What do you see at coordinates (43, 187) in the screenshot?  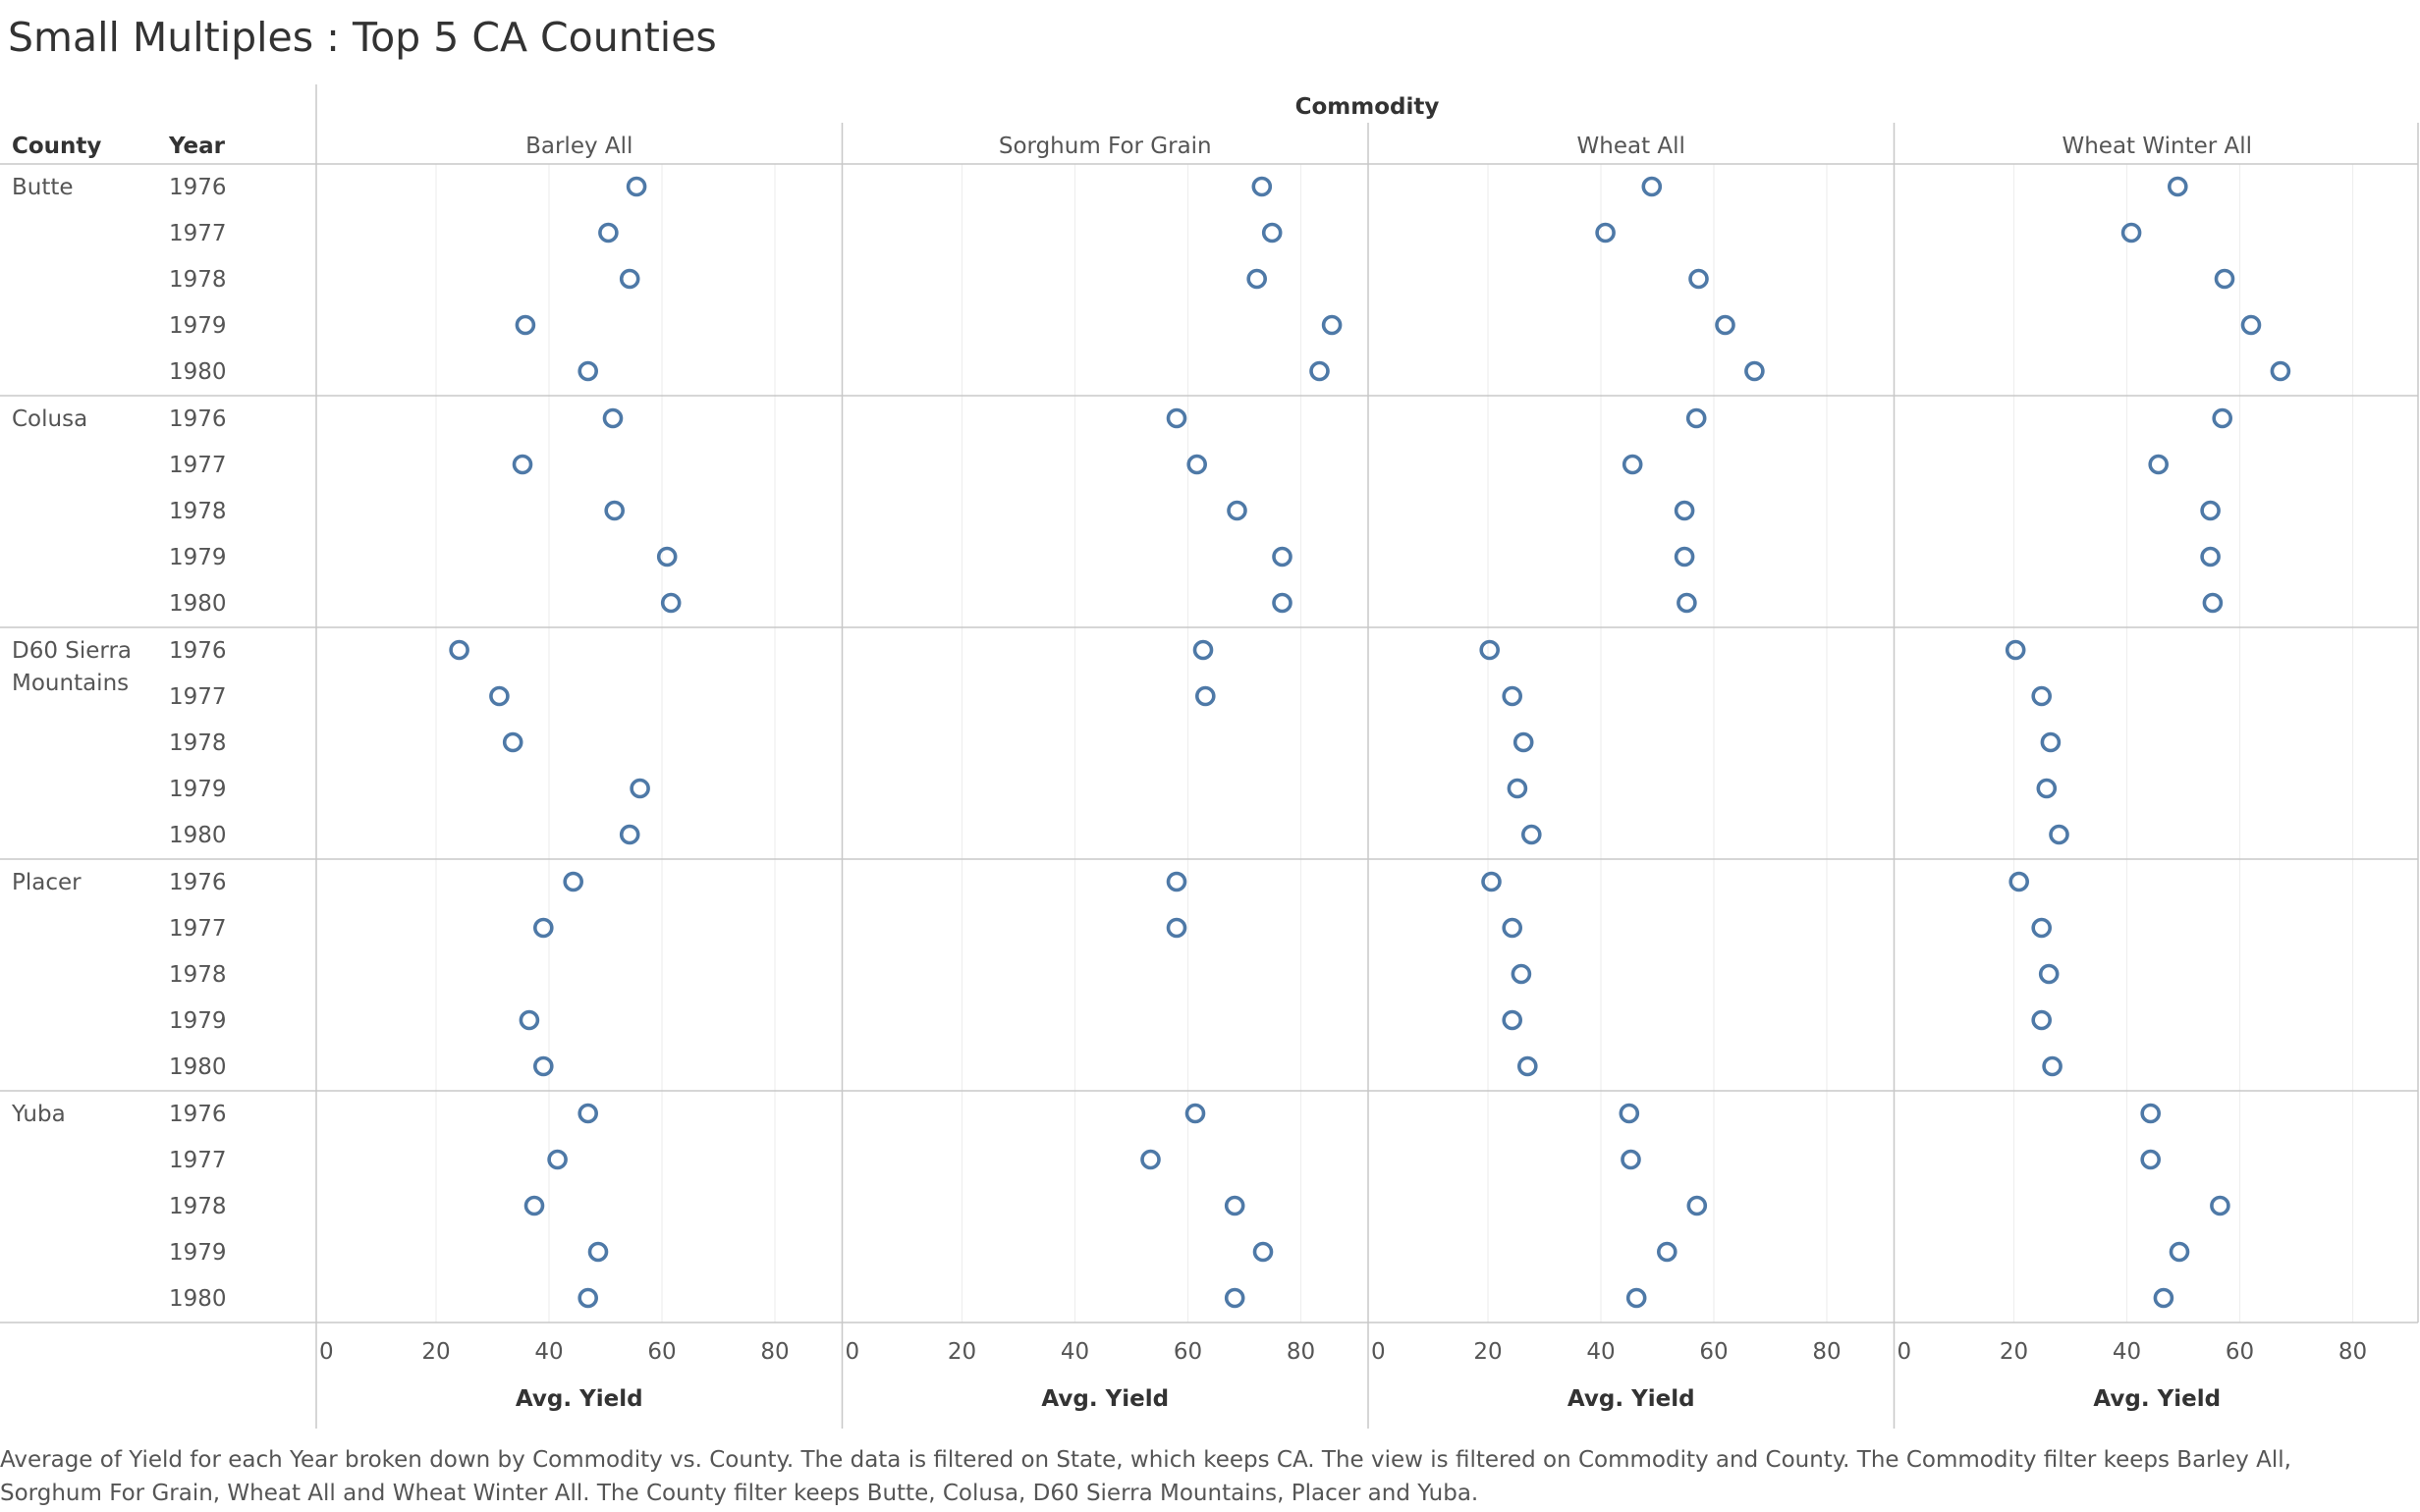 I see `county-label: Butte` at bounding box center [43, 187].